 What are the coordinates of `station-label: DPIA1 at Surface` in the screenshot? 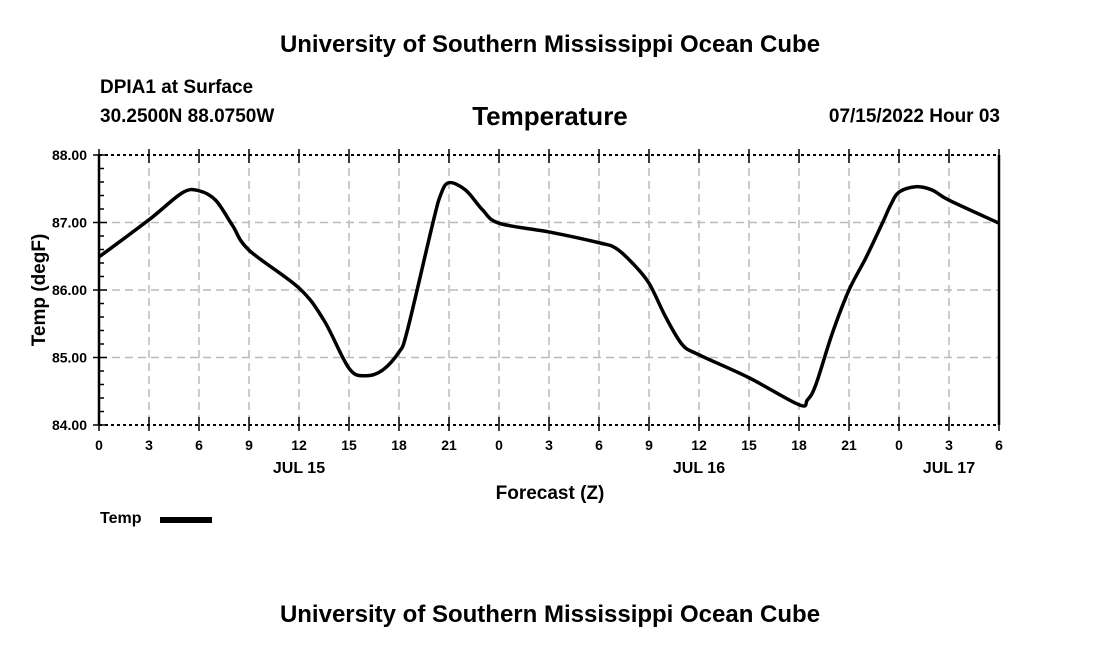 It's located at (177, 87).